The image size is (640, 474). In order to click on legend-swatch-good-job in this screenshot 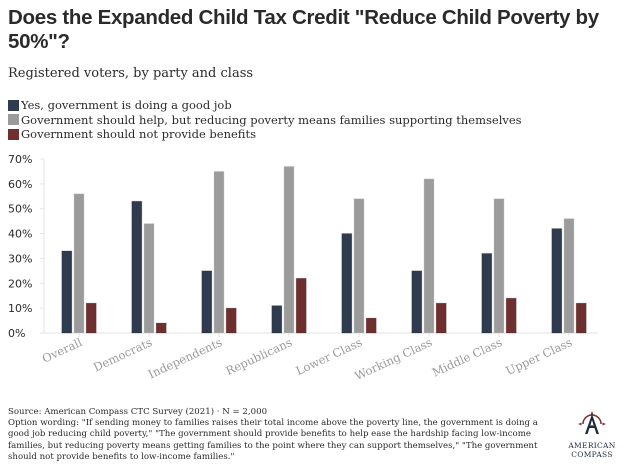, I will do `click(13, 105)`.